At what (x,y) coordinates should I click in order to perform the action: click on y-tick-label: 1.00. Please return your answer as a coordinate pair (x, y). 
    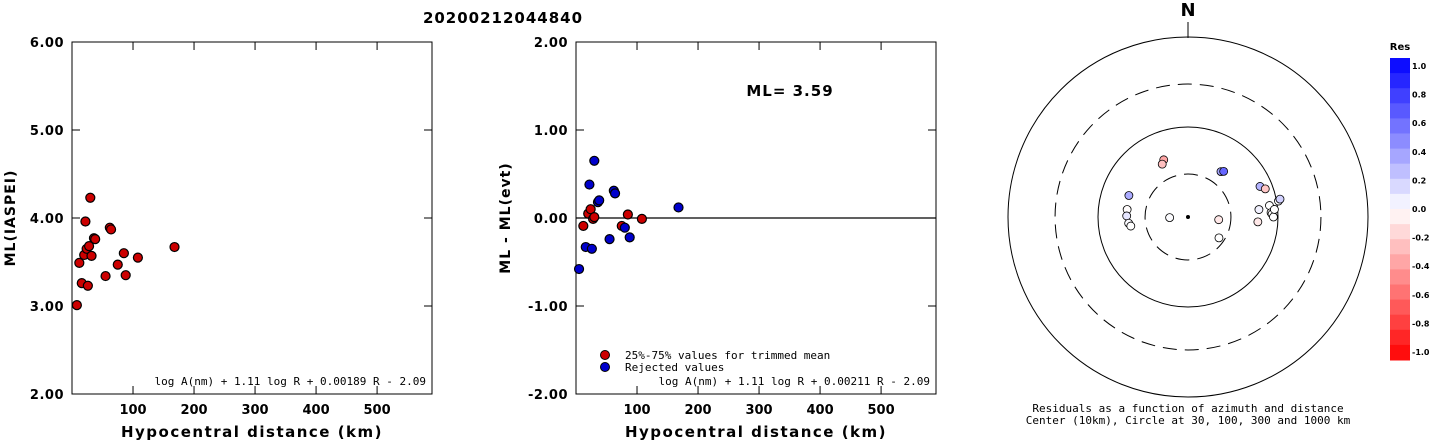
    Looking at the image, I should click on (551, 131).